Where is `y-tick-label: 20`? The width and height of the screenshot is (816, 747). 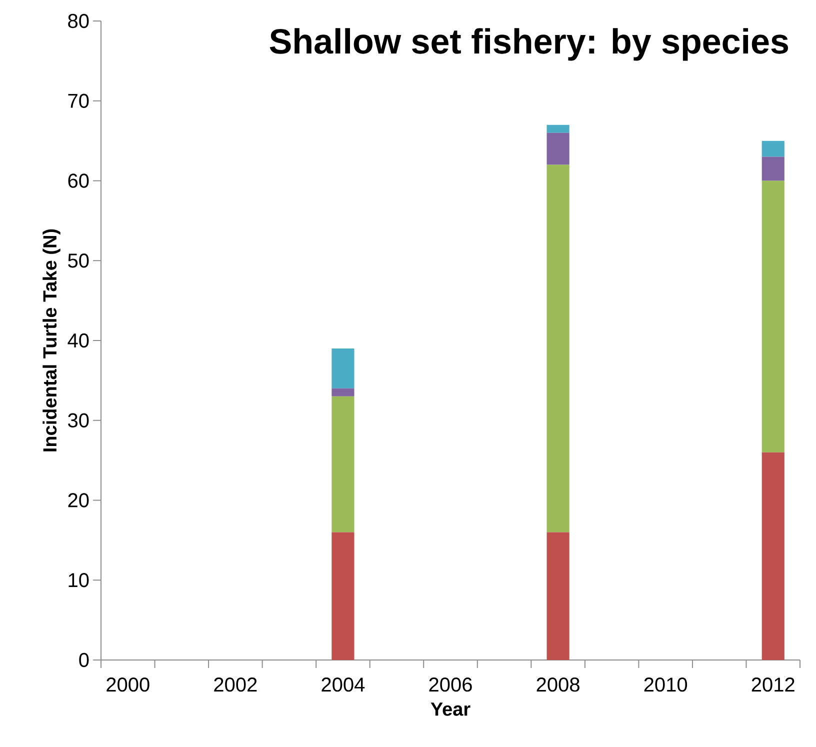 y-tick-label: 20 is located at coordinates (78, 500).